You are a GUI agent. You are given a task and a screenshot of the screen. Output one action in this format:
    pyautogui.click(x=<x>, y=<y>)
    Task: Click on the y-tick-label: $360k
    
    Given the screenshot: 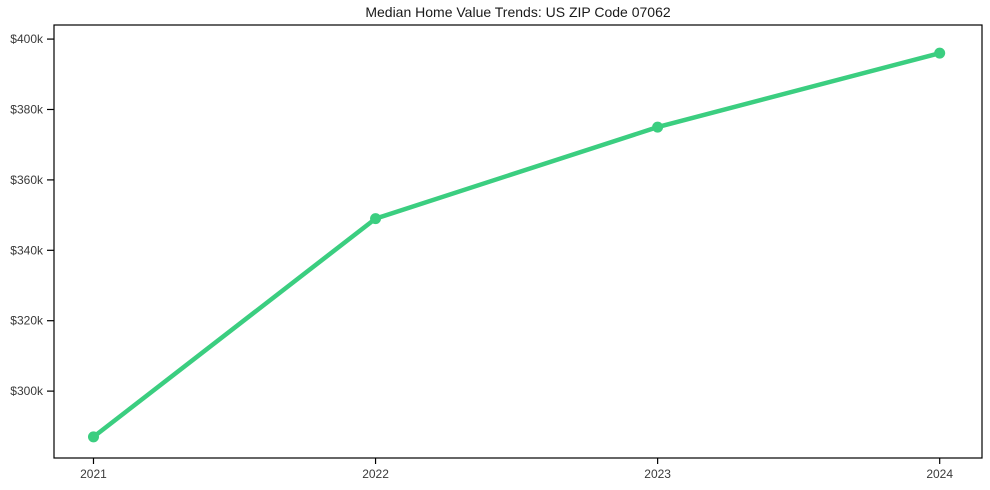 What is the action you would take?
    pyautogui.click(x=27, y=180)
    